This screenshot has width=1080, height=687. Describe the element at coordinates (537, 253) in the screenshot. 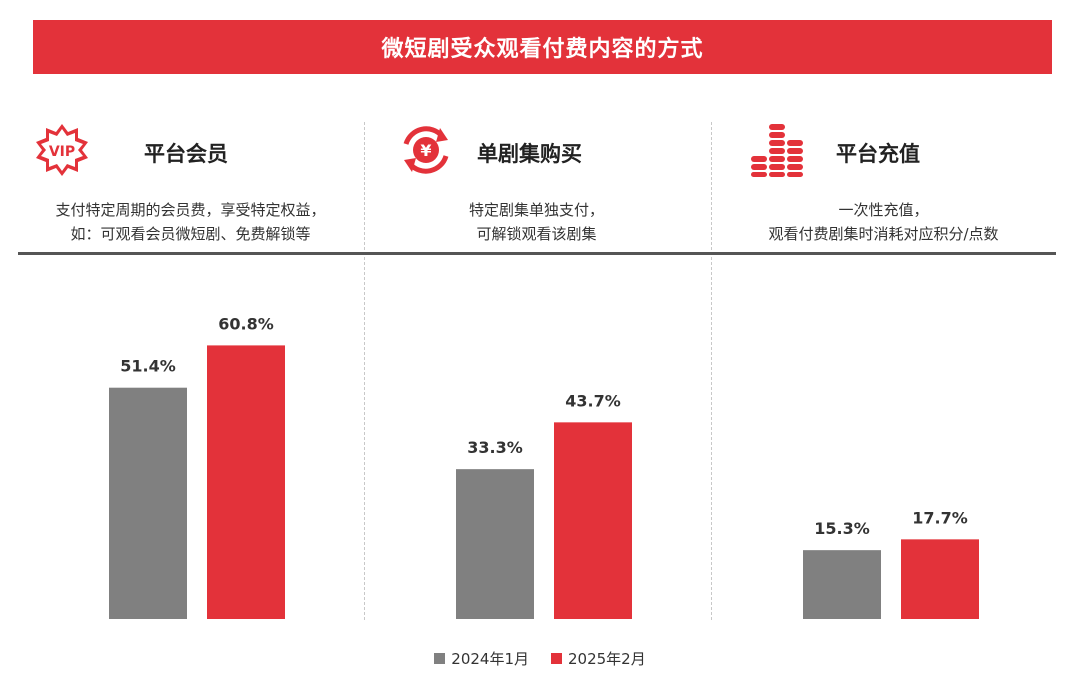

I see `header-divider` at that location.